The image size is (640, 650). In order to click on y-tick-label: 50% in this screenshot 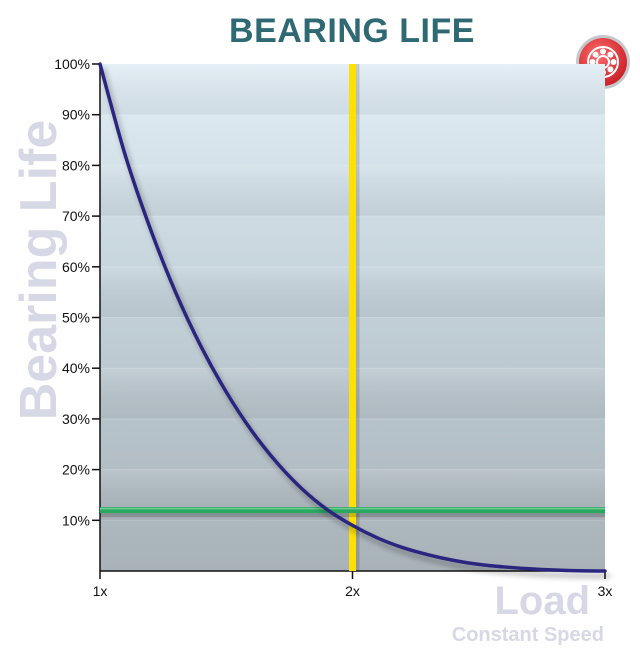, I will do `click(76, 318)`.